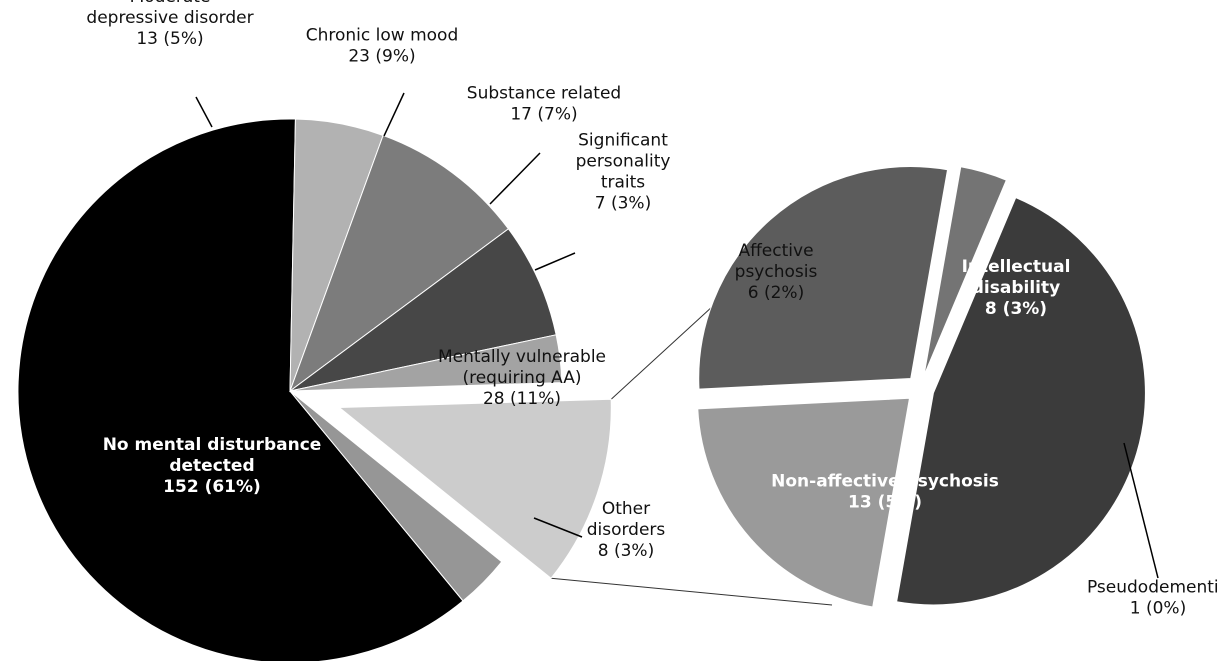 Image resolution: width=1219 pixels, height=666 pixels. What do you see at coordinates (396, 496) in the screenshot?
I see `main-slice-other-disorders` at bounding box center [396, 496].